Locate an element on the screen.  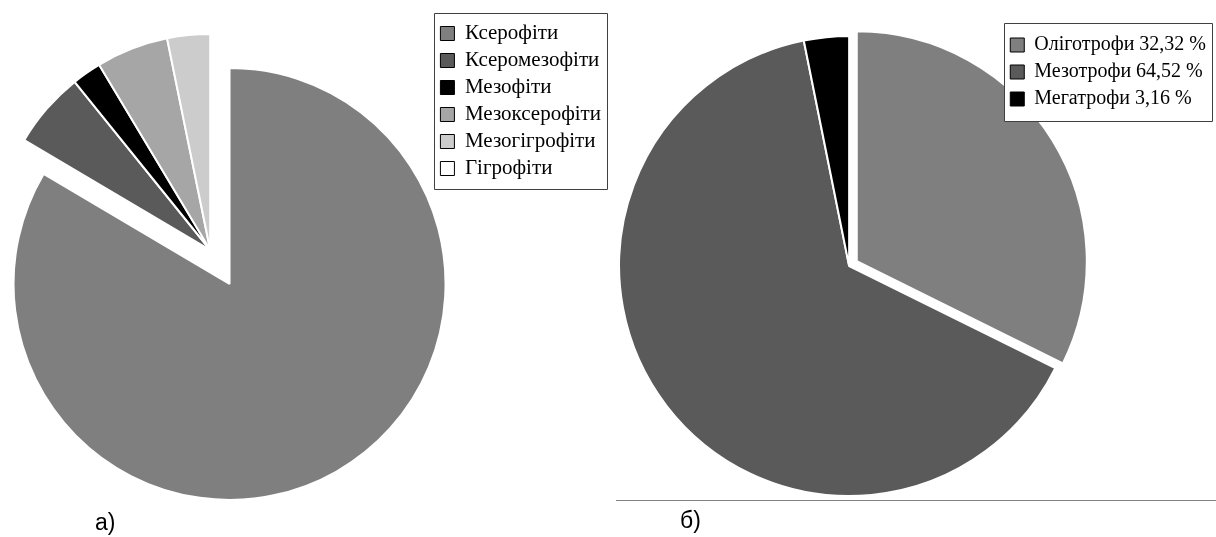
legend-label: Оліготрофи 32,32 % is located at coordinates (1120, 44).